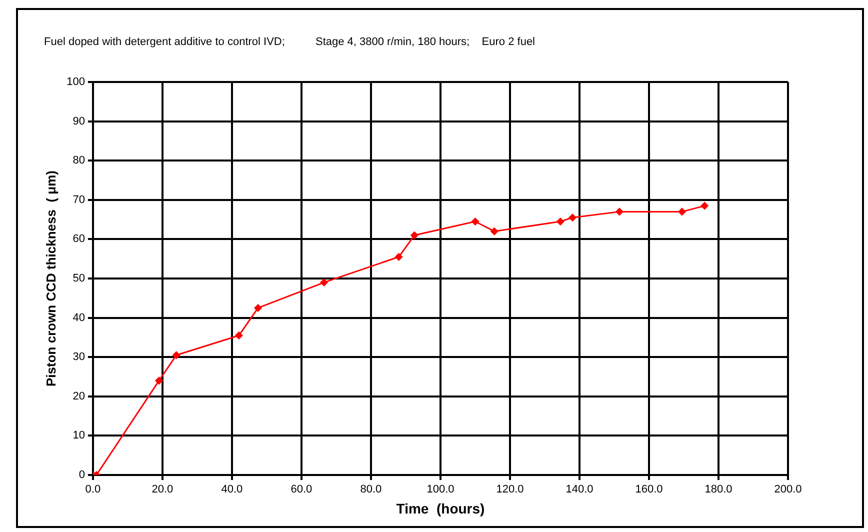 The width and height of the screenshot is (868, 532). I want to click on y-tick-label: 20, so click(78, 396).